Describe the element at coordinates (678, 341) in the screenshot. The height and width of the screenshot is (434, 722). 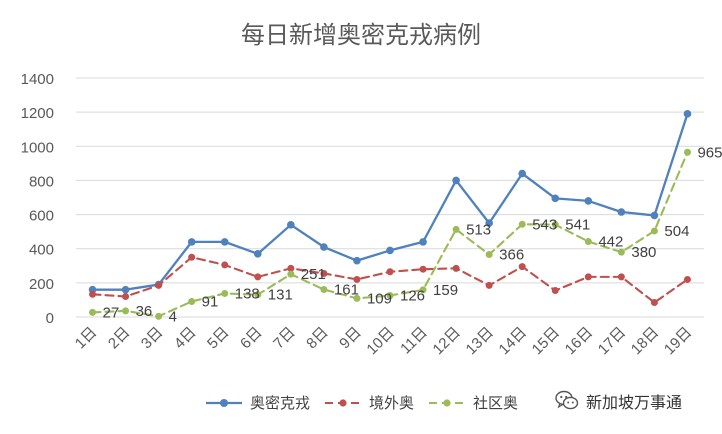
I see `x-tick-label-19: 19日` at that location.